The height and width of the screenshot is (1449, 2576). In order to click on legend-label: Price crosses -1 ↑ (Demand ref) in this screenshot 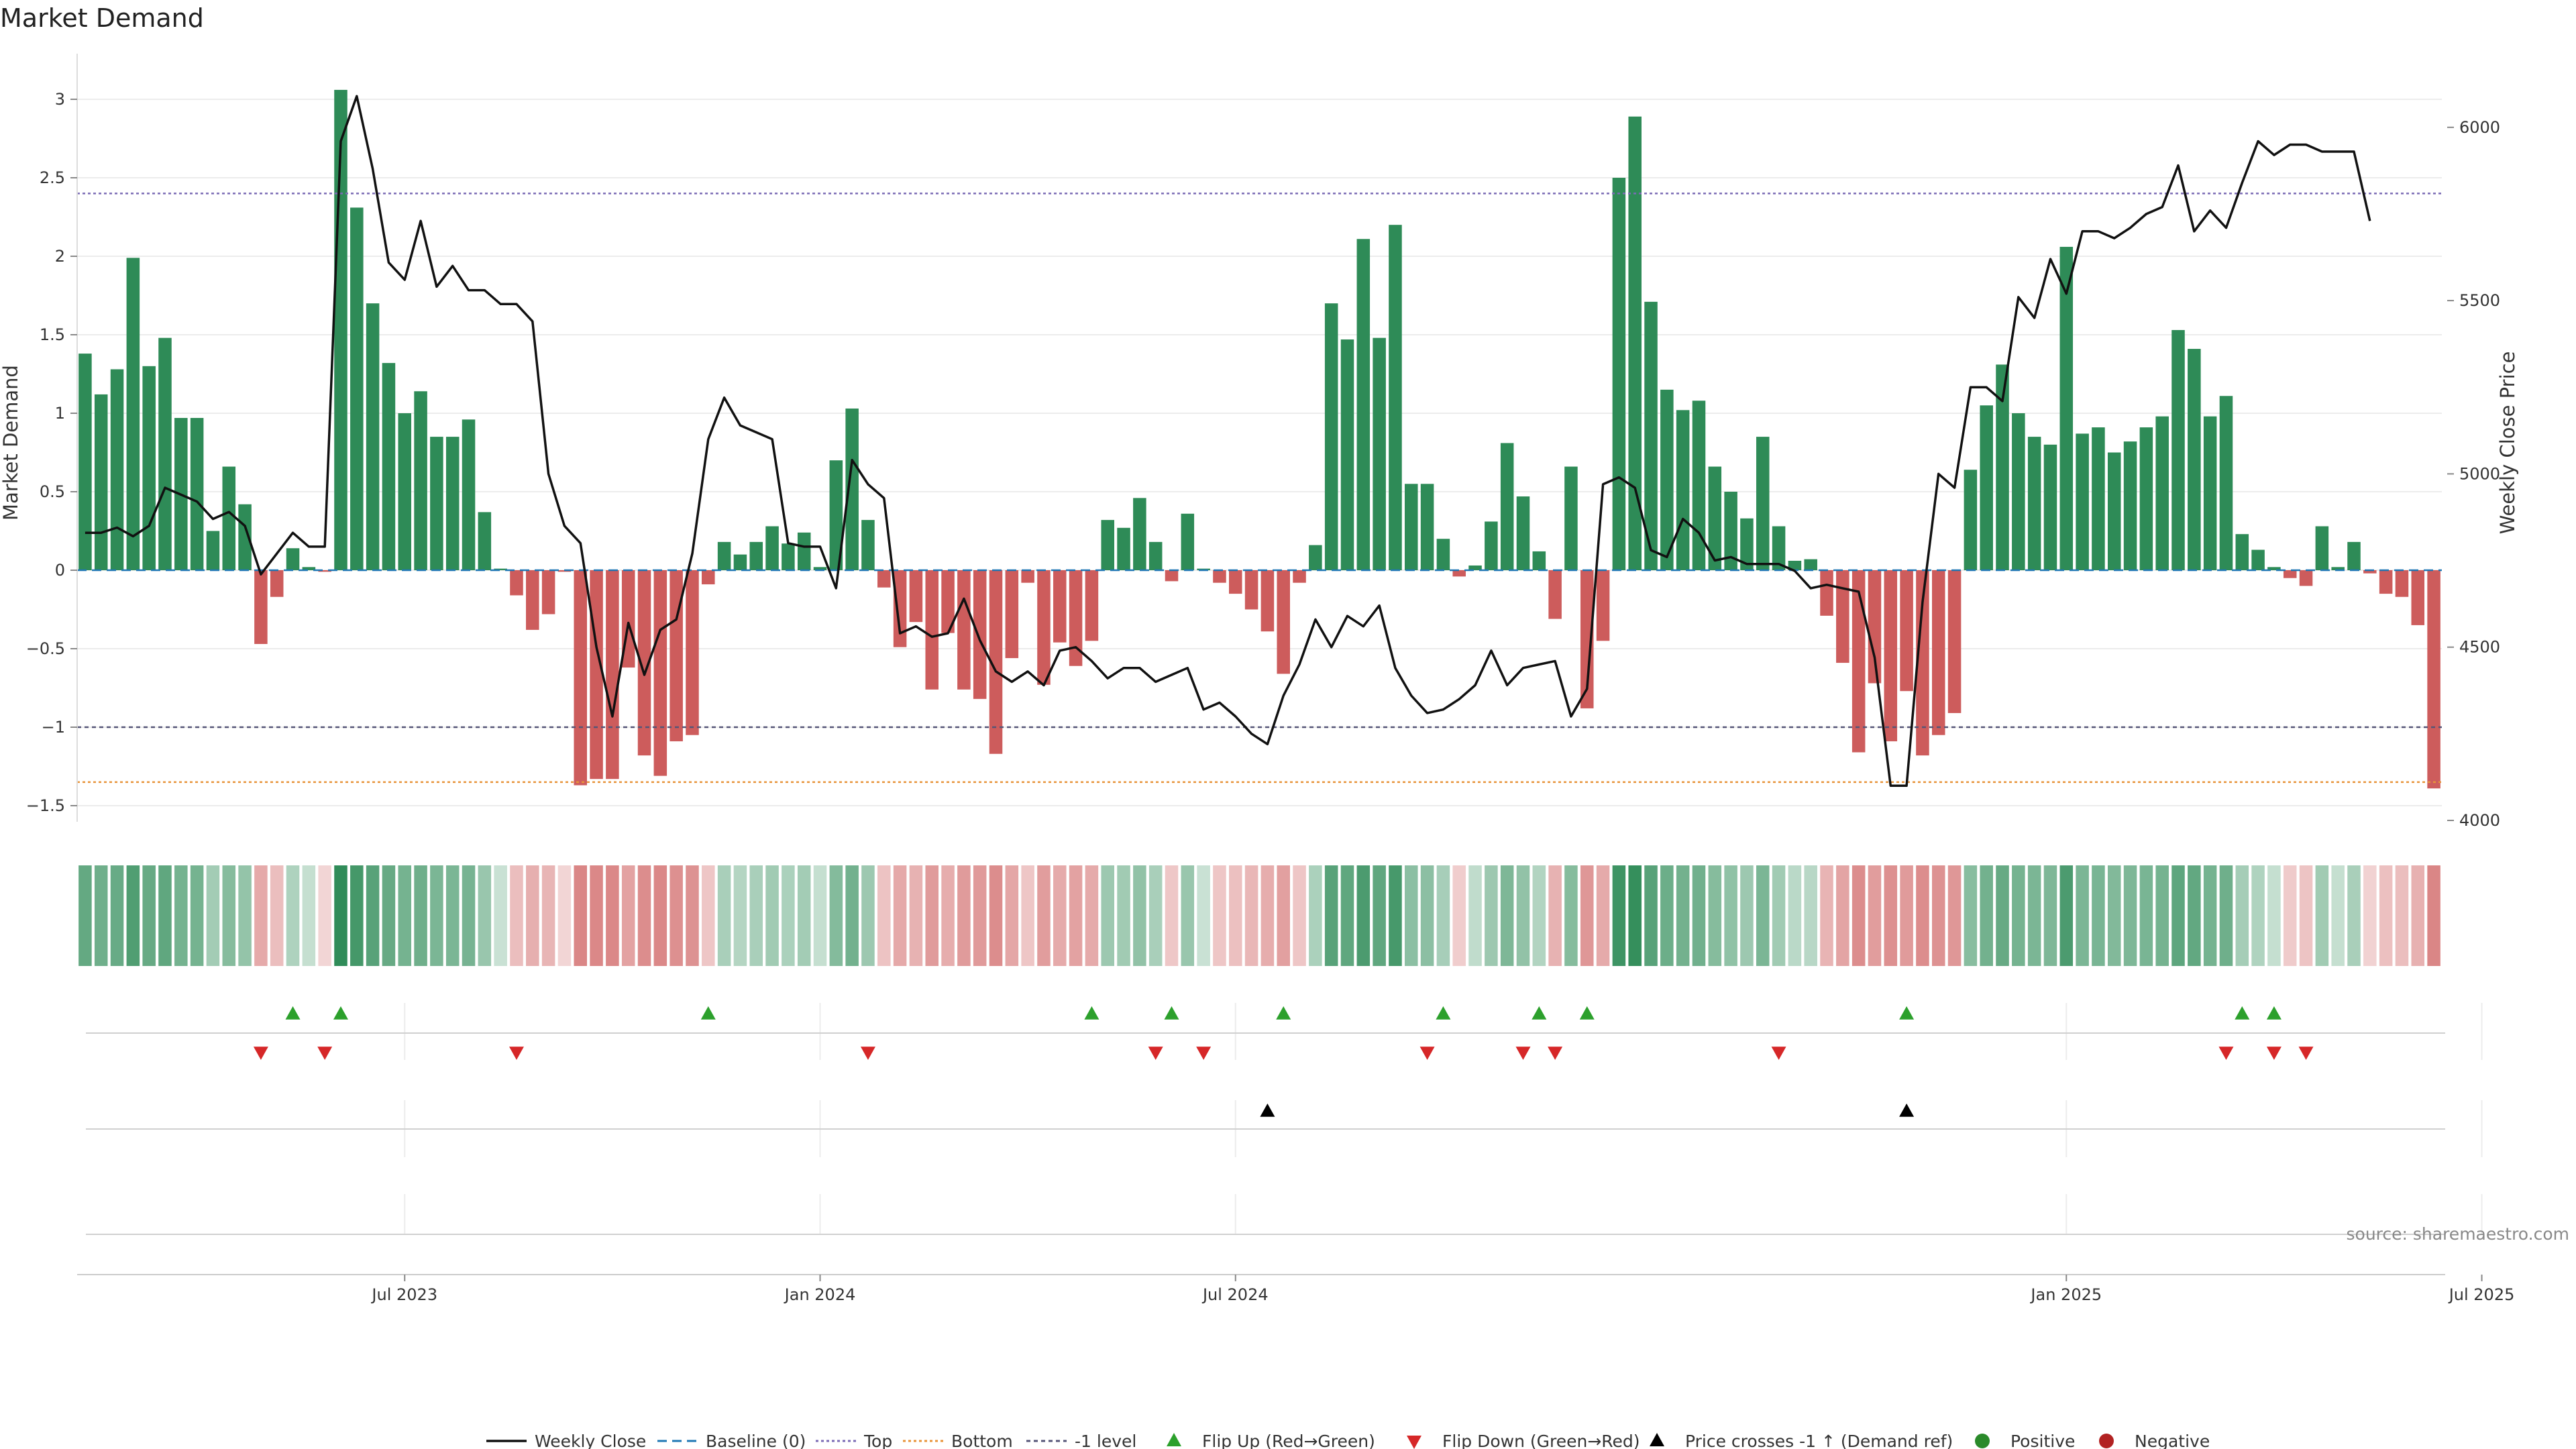, I will do `click(1819, 1440)`.